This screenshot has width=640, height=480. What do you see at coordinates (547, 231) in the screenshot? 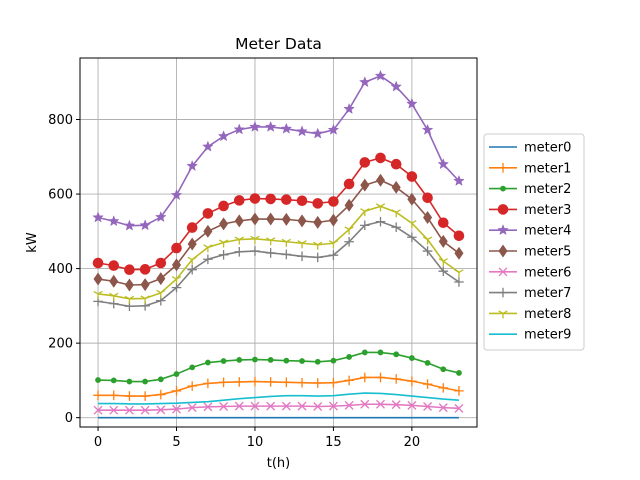
I see `legend-label: meter4` at bounding box center [547, 231].